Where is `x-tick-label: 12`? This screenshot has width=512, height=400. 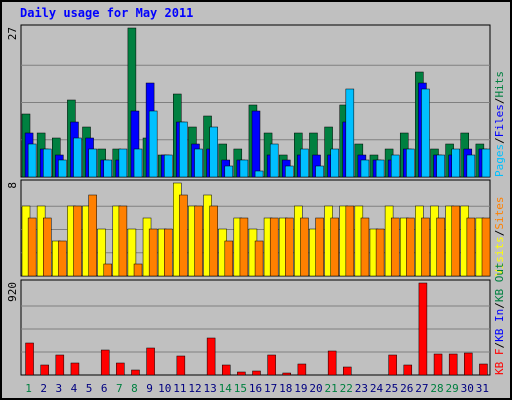
x-tick-label: 12 is located at coordinates (194, 388).